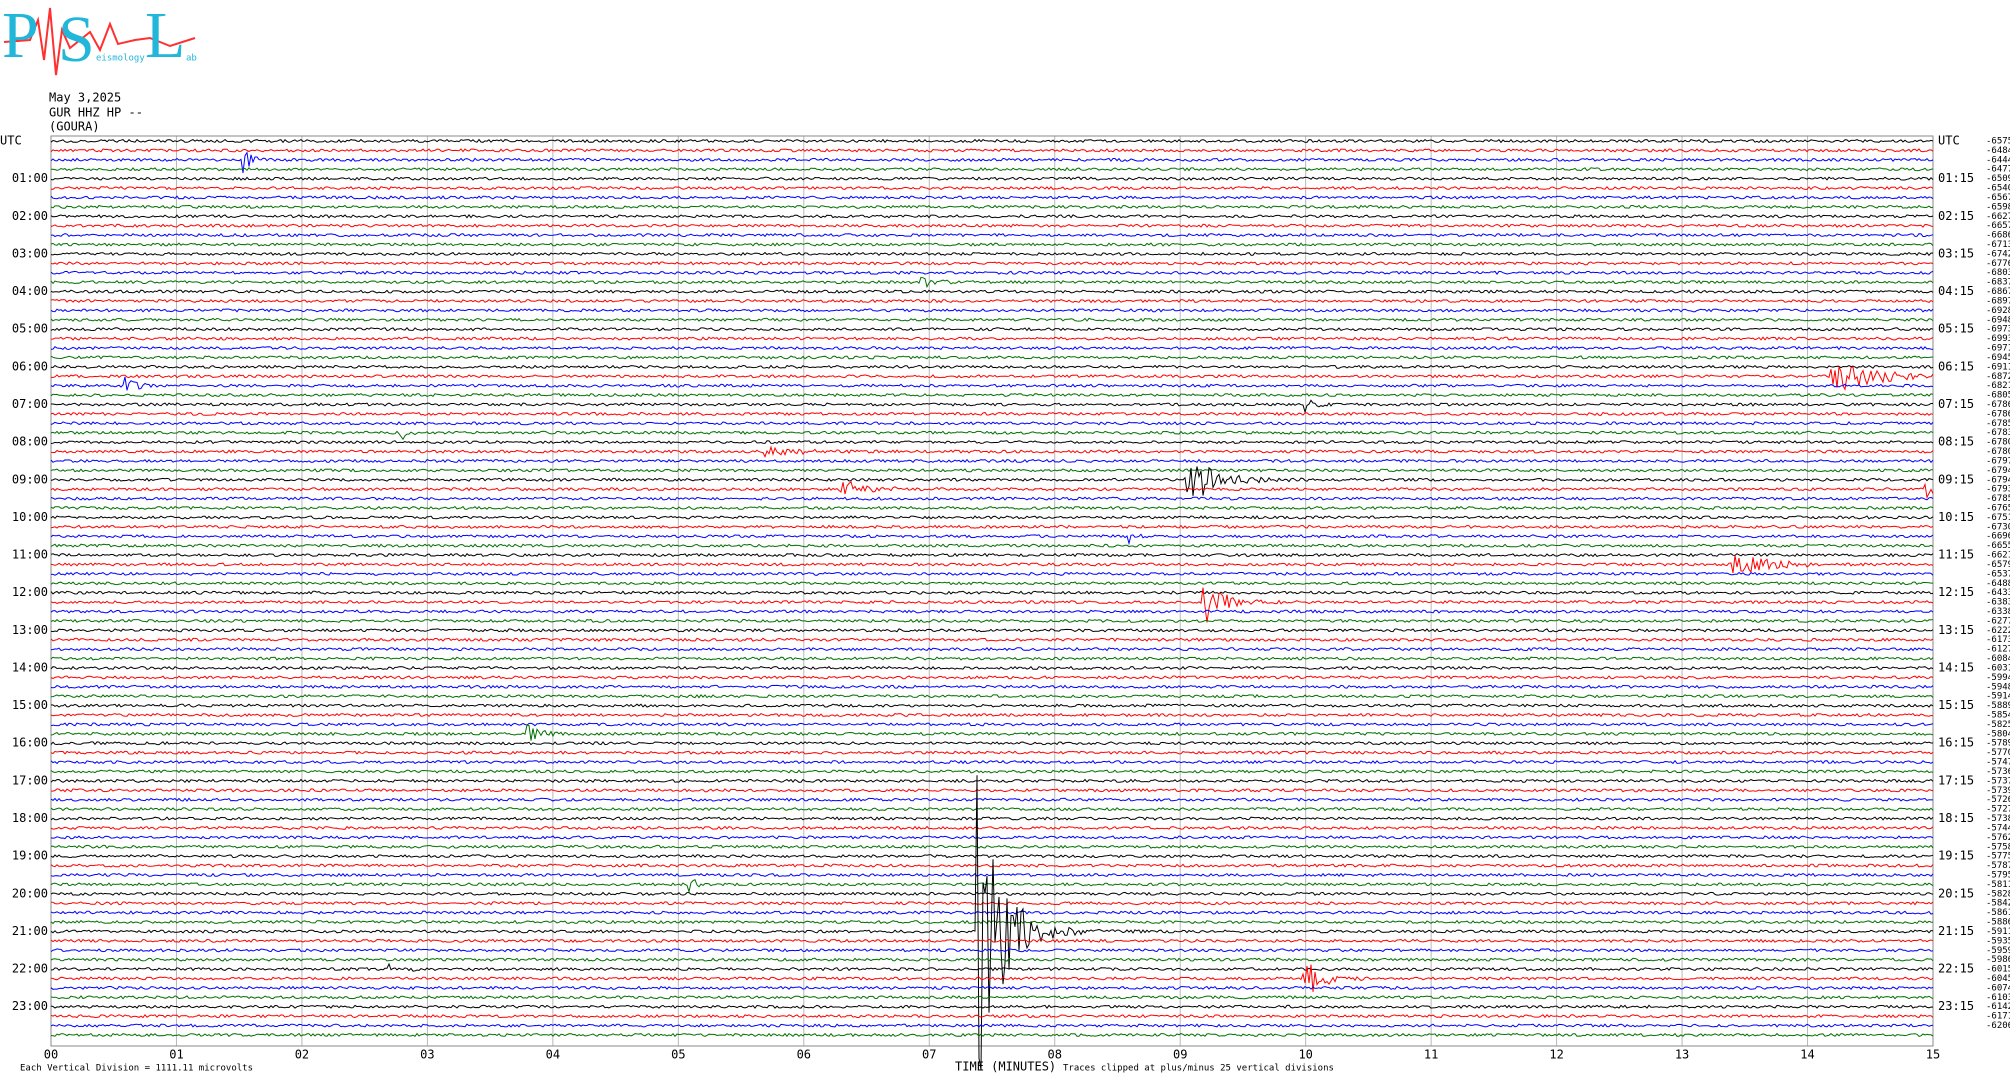 The width and height of the screenshot is (2010, 1080). What do you see at coordinates (1998, 593) in the screenshot?
I see `offset-label: -6433` at bounding box center [1998, 593].